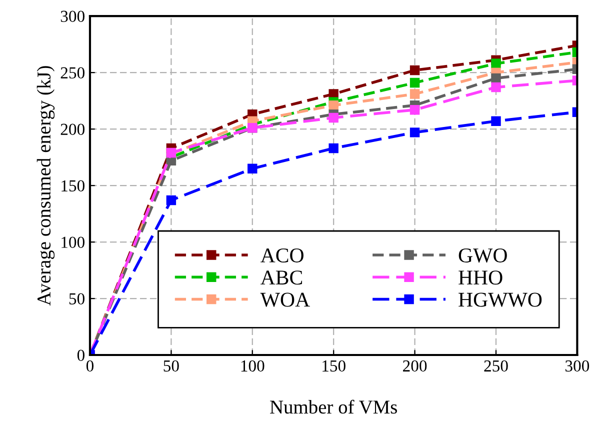  I want to click on legend-label: HHO, so click(480, 277).